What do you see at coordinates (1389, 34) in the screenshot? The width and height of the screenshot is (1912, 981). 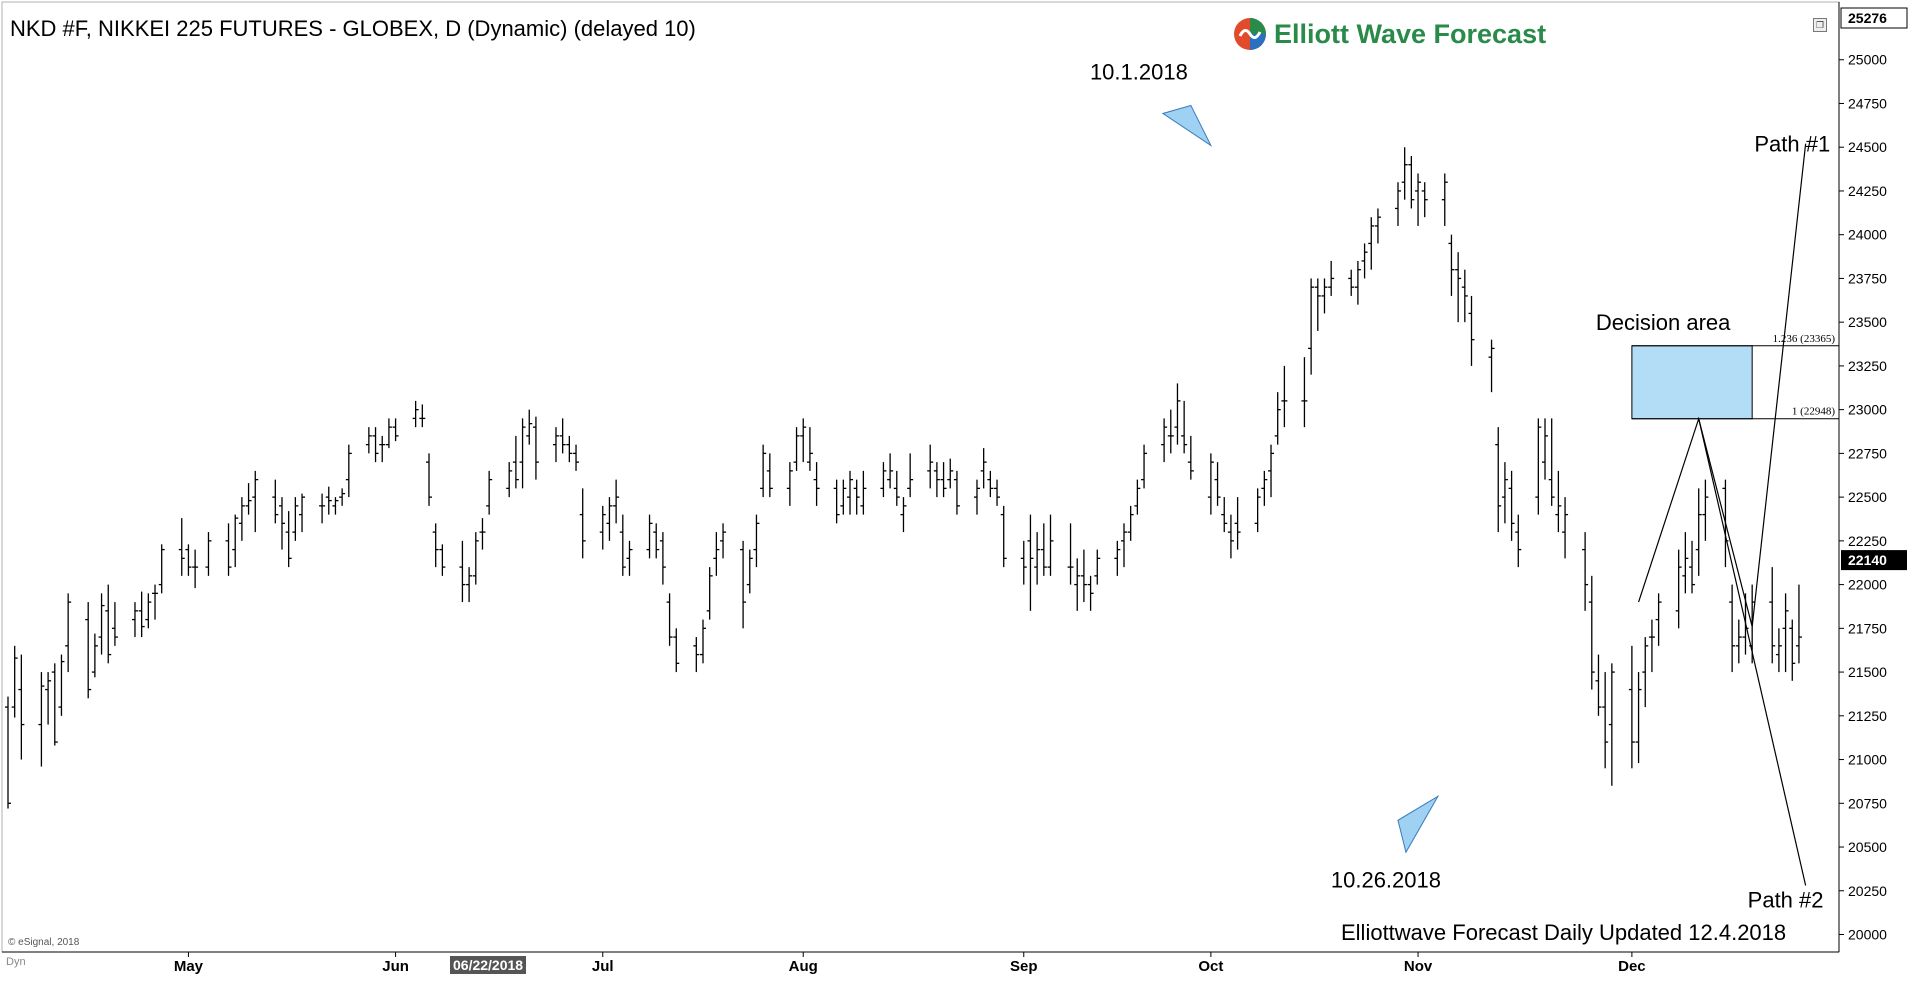 I see `brand-logo: Elliott Wave Forecast` at bounding box center [1389, 34].